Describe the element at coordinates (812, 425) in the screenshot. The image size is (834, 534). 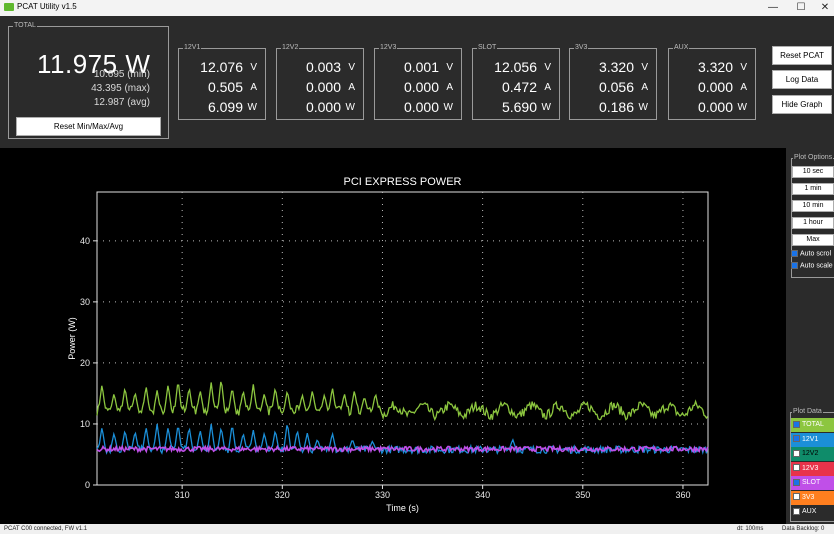
I see `plot-data-item-total: TOTAL` at that location.